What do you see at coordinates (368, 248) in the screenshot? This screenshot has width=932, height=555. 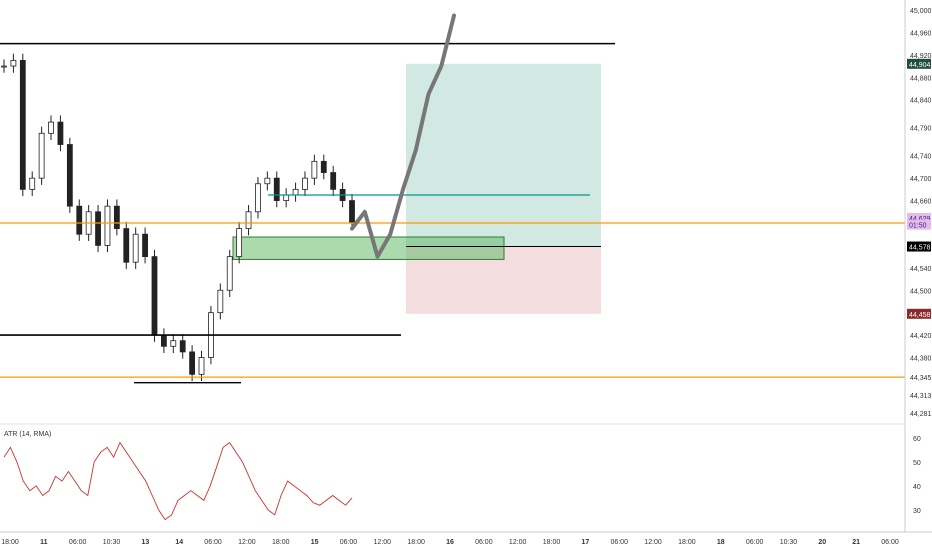 I see `zone-demand-zone` at bounding box center [368, 248].